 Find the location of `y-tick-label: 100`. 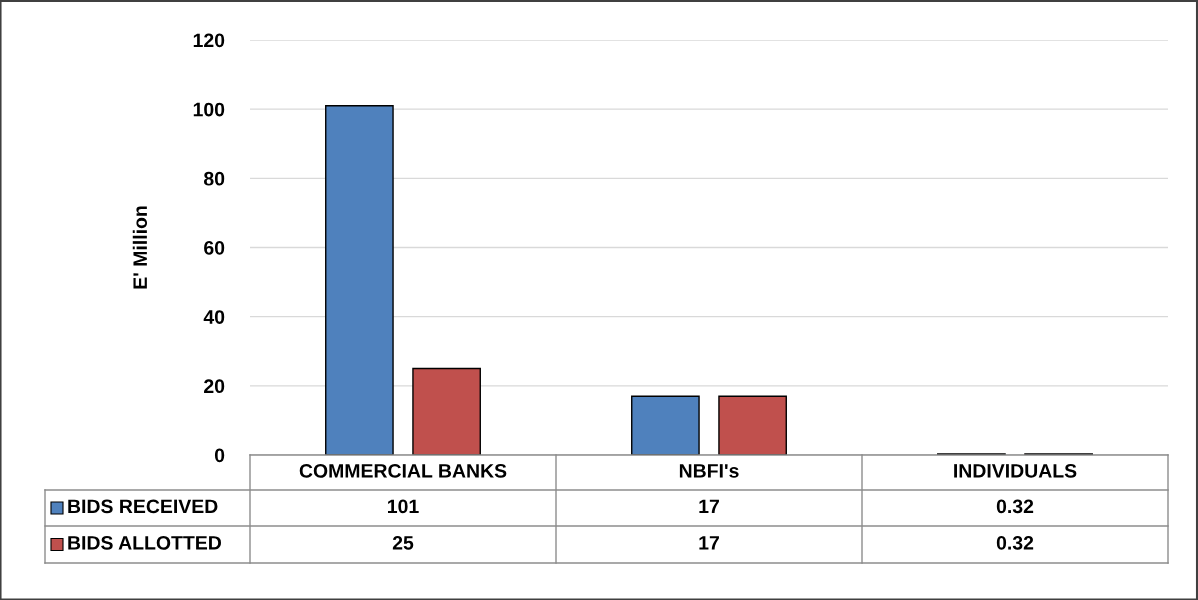

y-tick-label: 100 is located at coordinates (209, 109).